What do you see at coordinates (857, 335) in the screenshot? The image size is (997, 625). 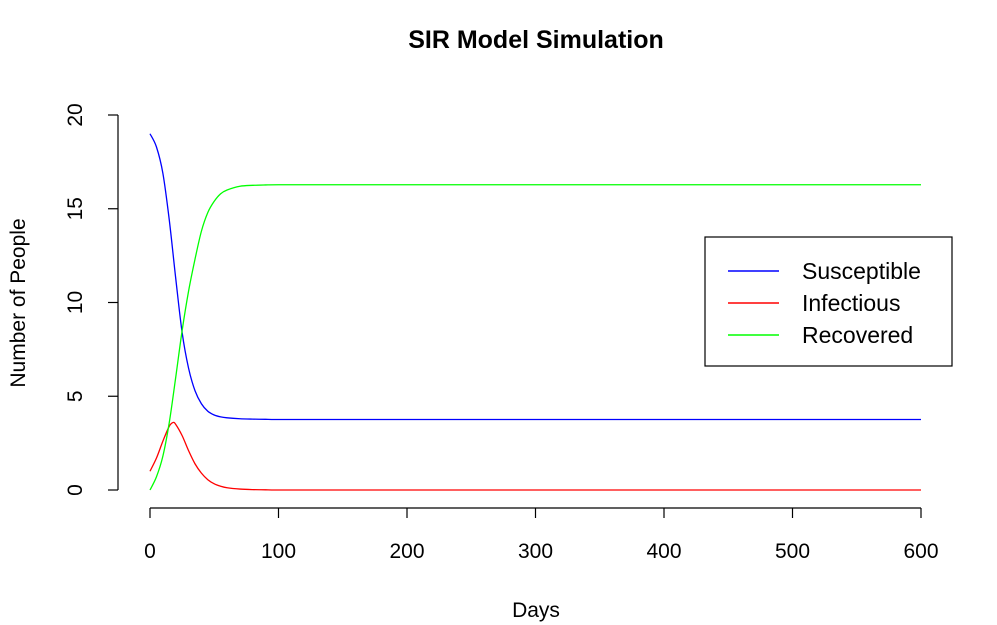 I see `legend-label-recovered: Recovered` at bounding box center [857, 335].